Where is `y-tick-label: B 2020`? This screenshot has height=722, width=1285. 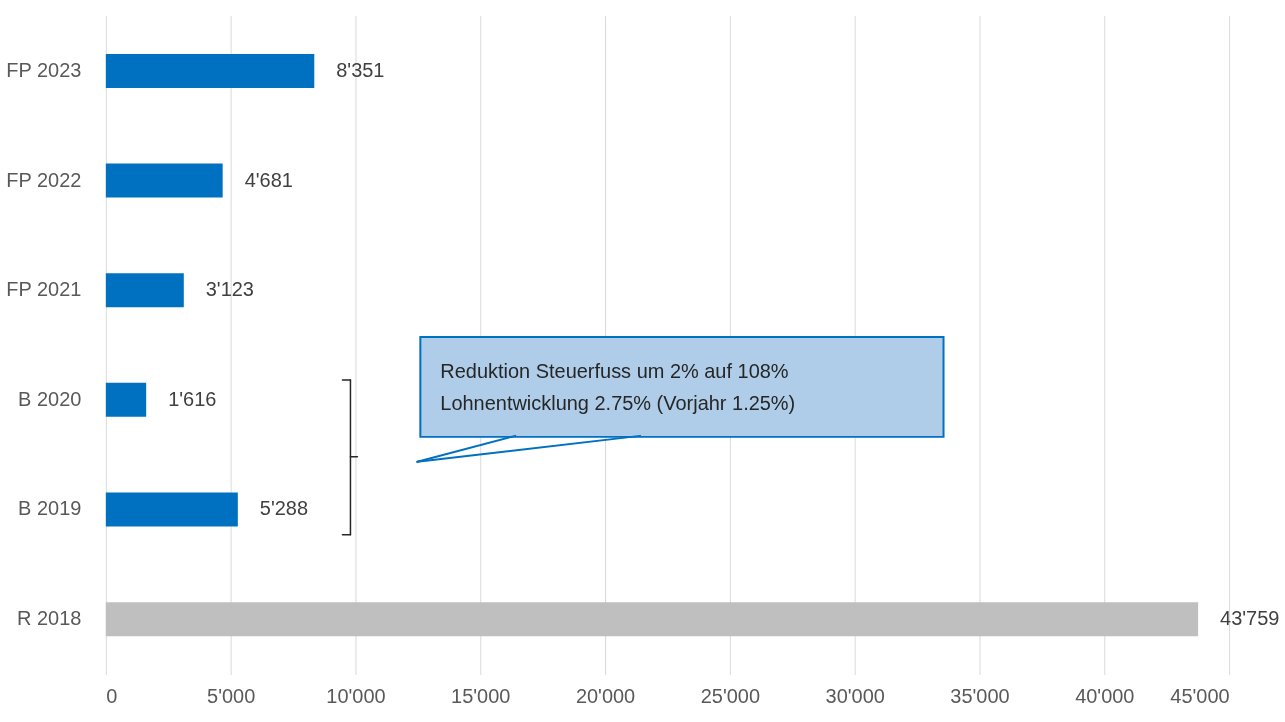 y-tick-label: B 2020 is located at coordinates (50, 398).